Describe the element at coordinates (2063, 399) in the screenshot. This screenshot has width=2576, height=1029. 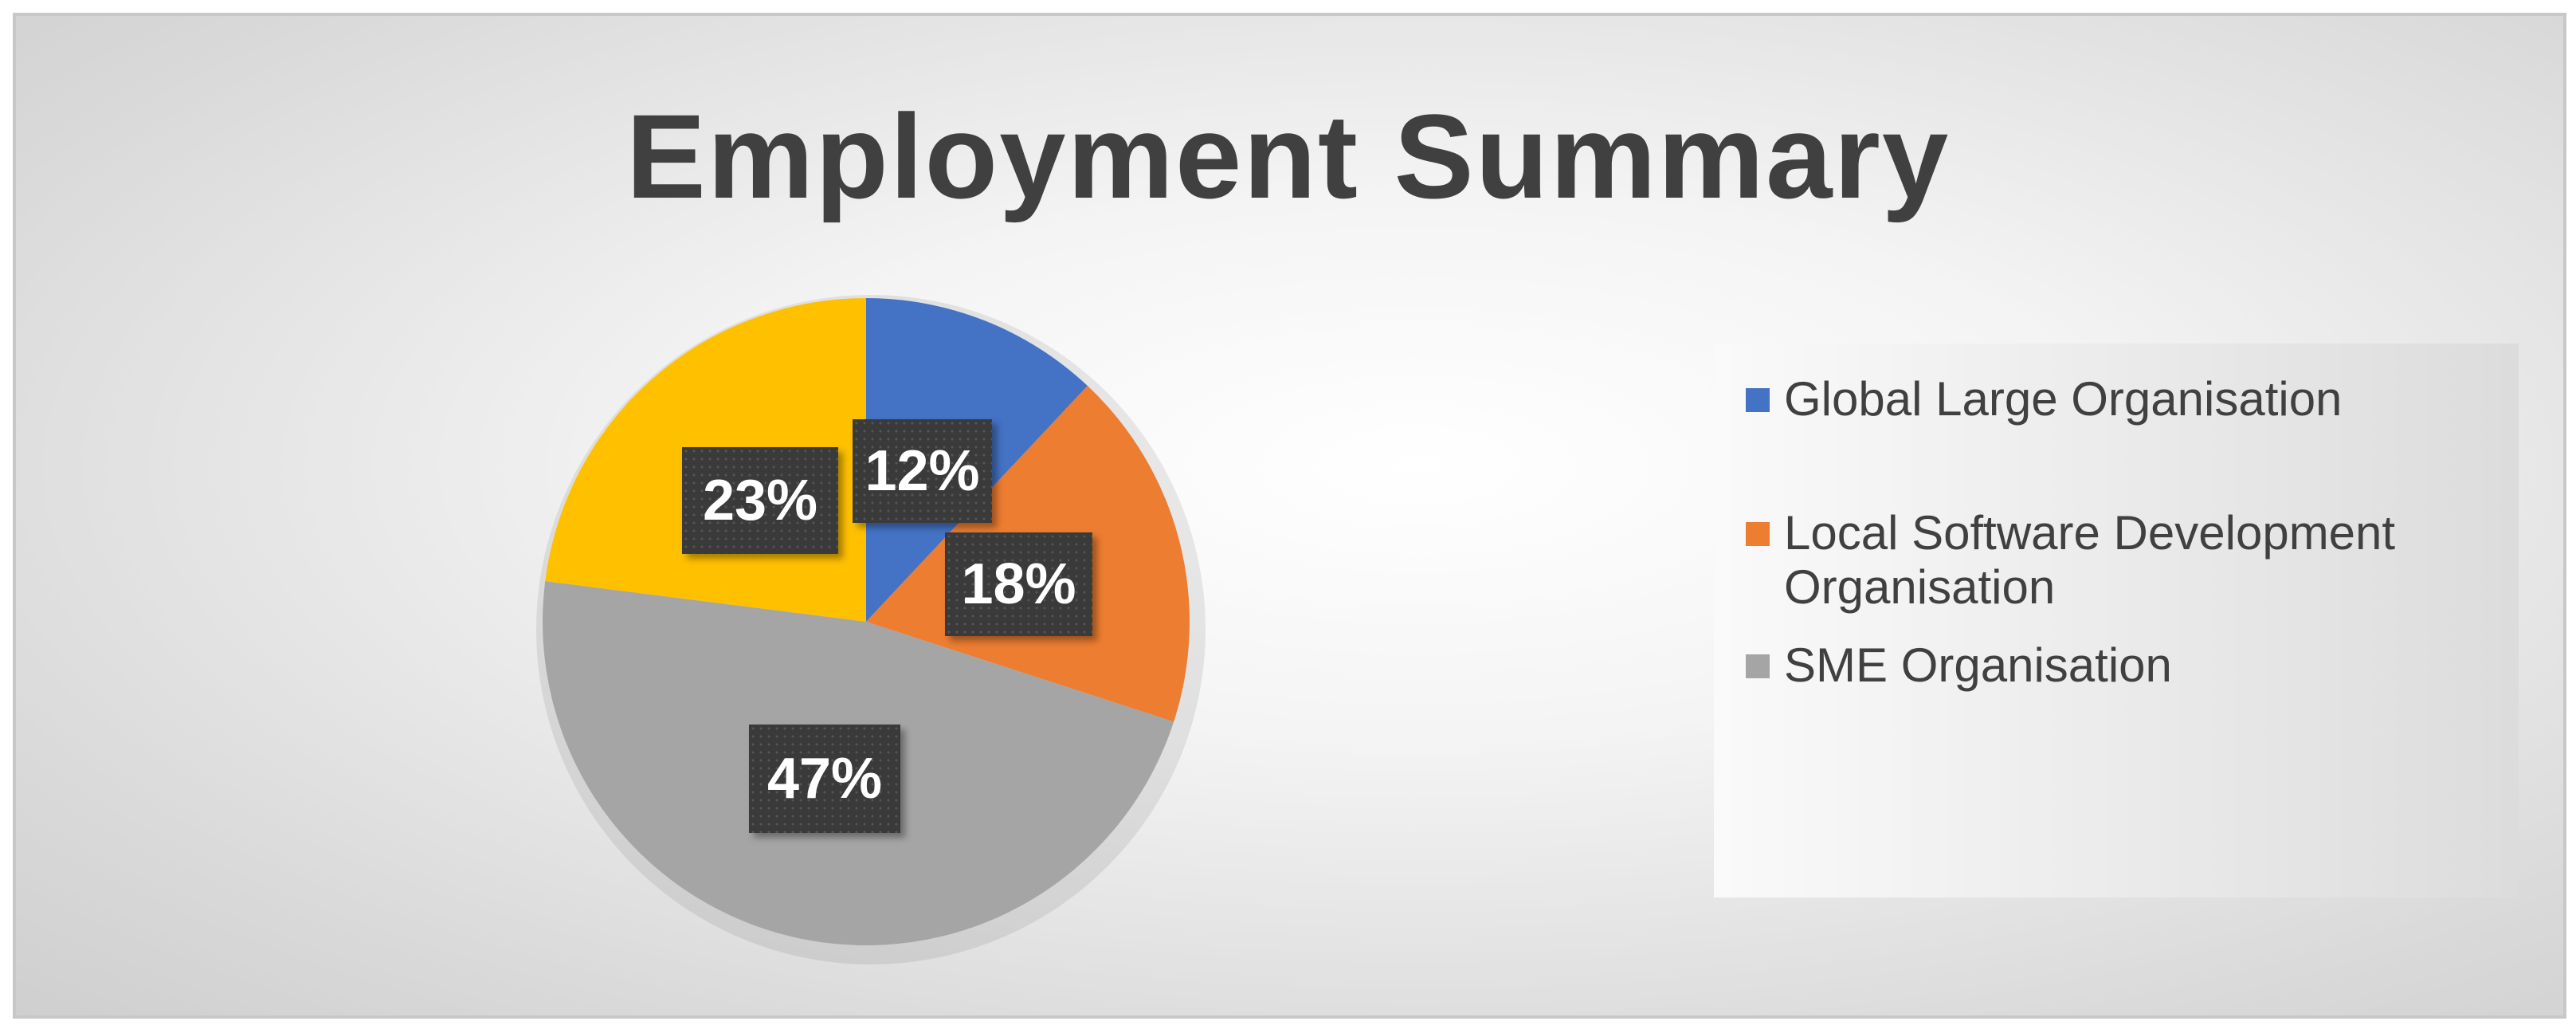
I see `legend-label: Global Large Organisation` at that location.